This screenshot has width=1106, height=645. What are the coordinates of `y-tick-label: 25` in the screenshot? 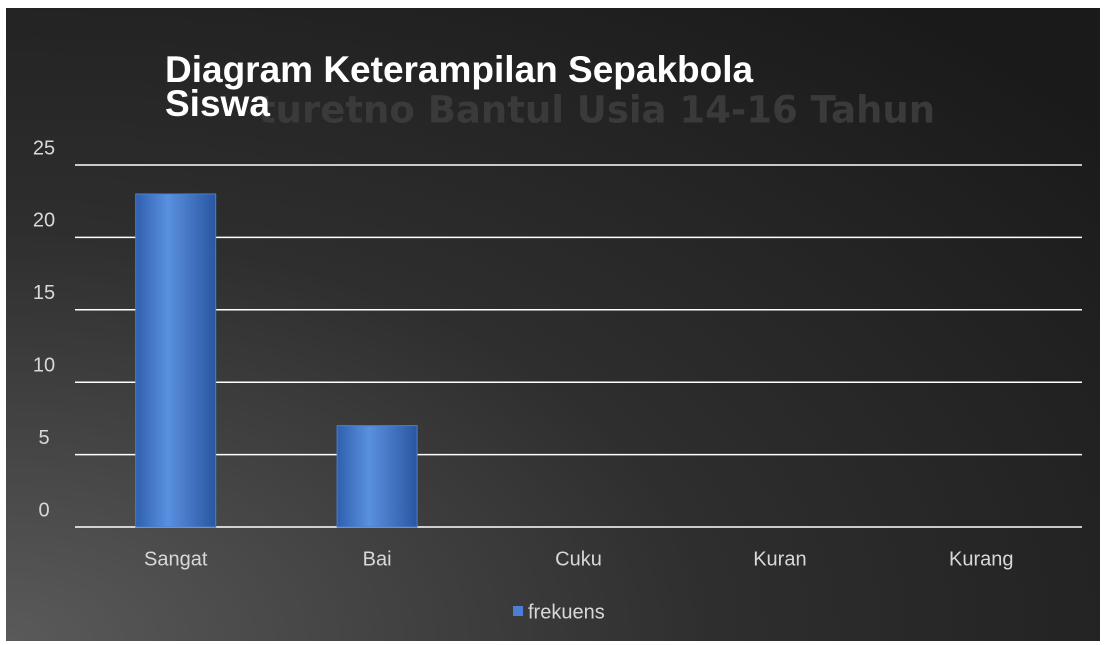 It's located at (44, 148).